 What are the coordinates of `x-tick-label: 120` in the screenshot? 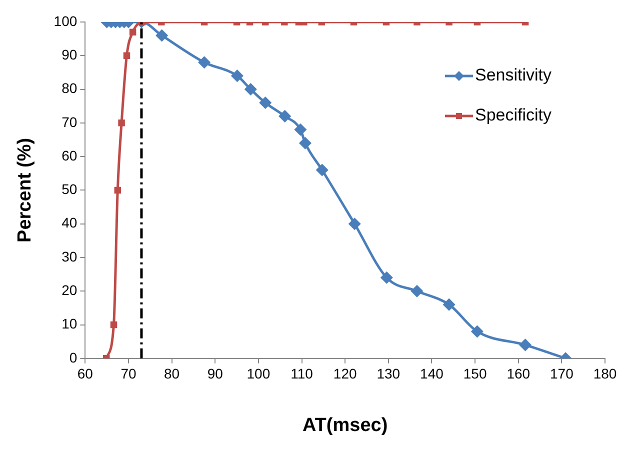 It's located at (345, 374).